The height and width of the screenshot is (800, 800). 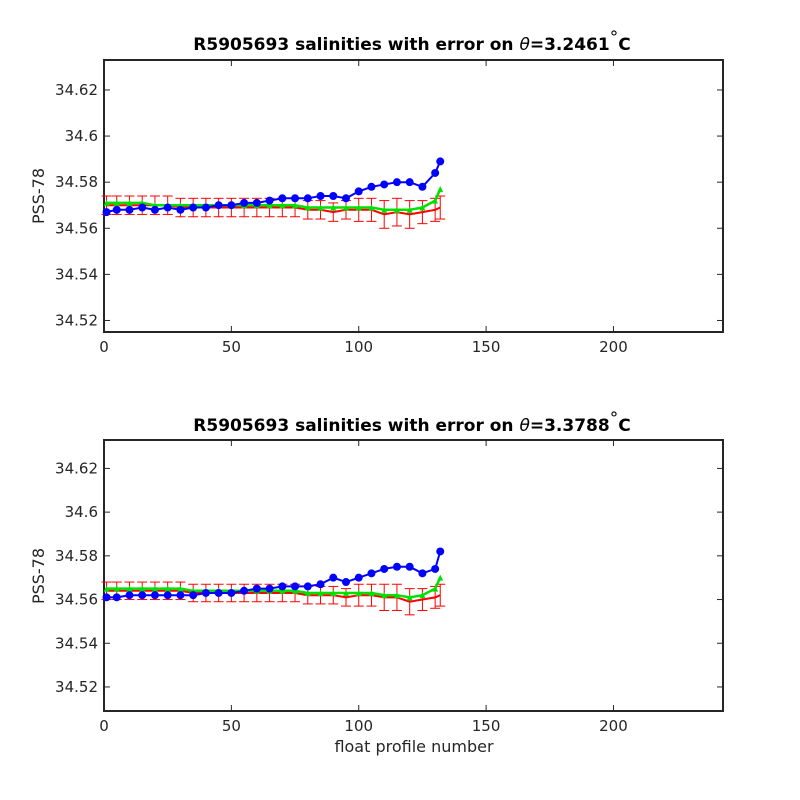 I want to click on y-tick-label: 34.56, so click(x=76, y=228).